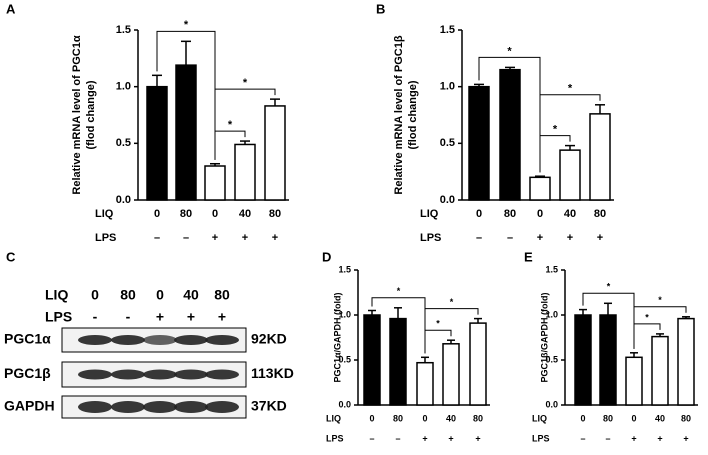  Describe the element at coordinates (399, 114) in the screenshot. I see `y-axis-label: Relative mRNA level of PGC1β` at that location.